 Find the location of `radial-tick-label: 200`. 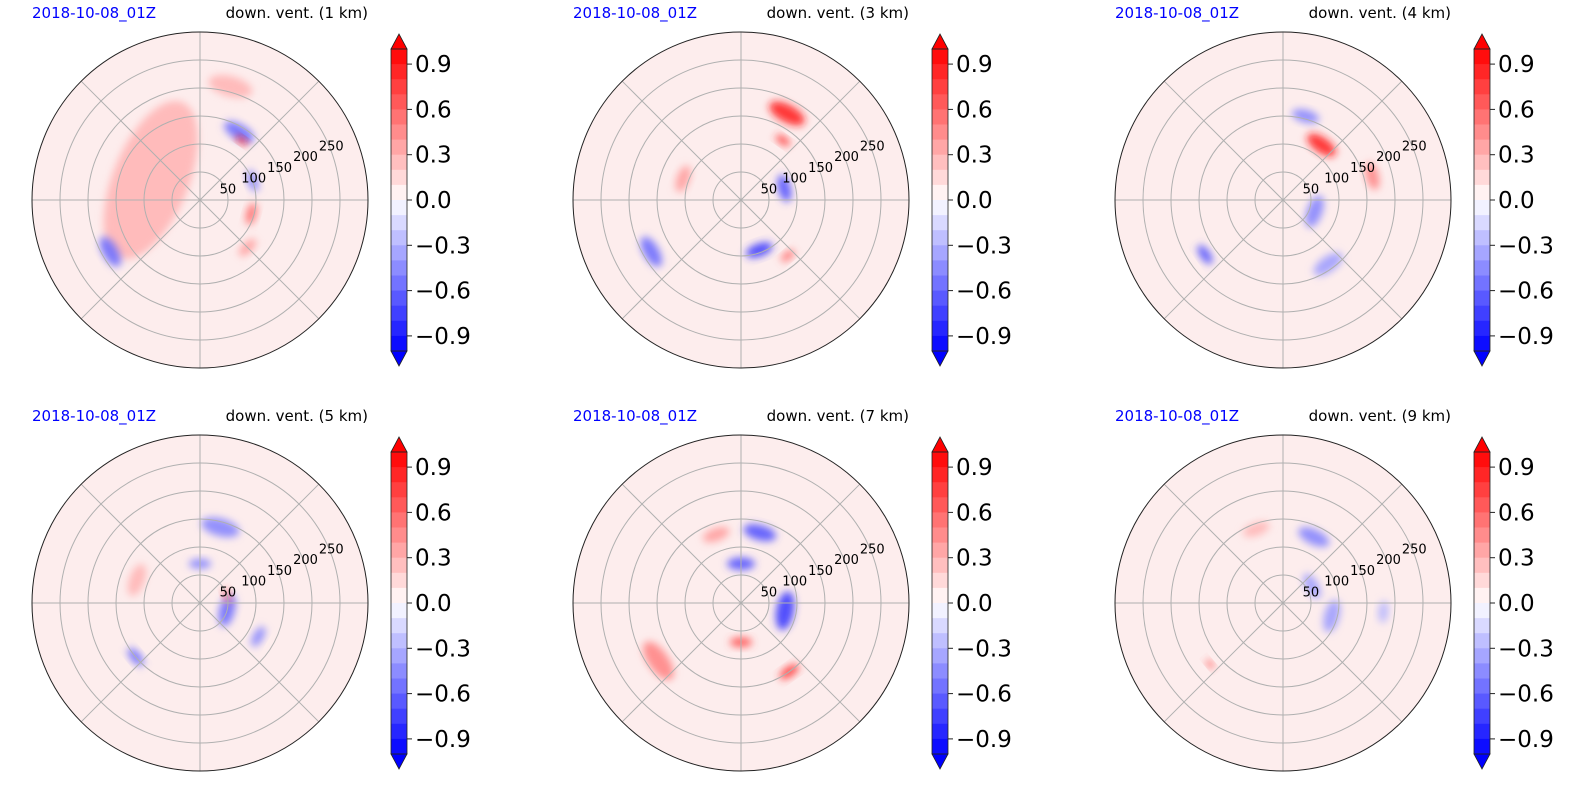

radial-tick-label: 200 is located at coordinates (1388, 560).